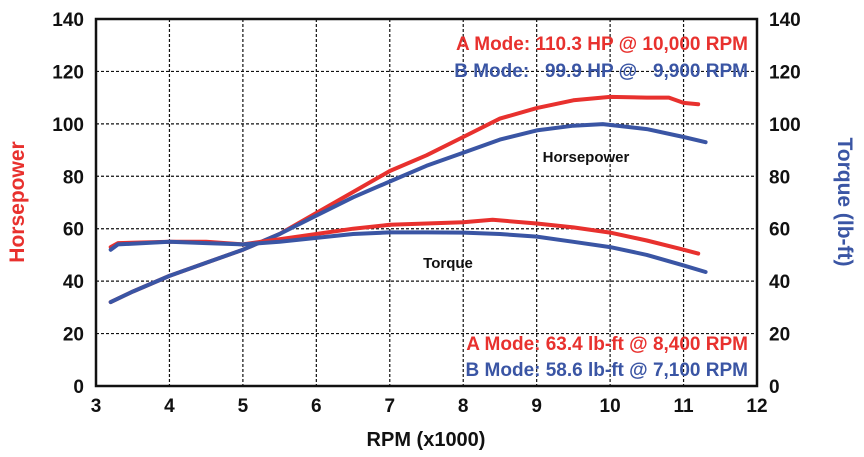  What do you see at coordinates (96, 406) in the screenshot?
I see `x-tick-label: 3` at bounding box center [96, 406].